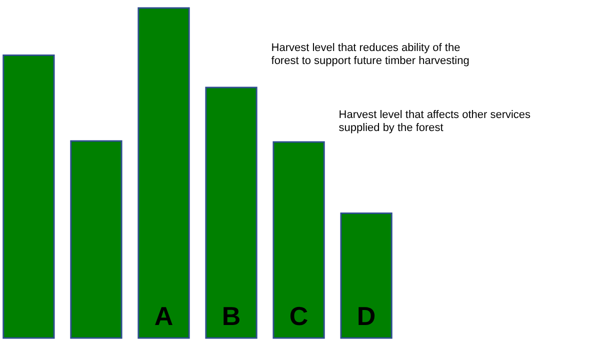 This screenshot has width=593, height=343. I want to click on annotation: Harvest level that reduces ability of the forest to support future timber harvesting, so click(370, 54).